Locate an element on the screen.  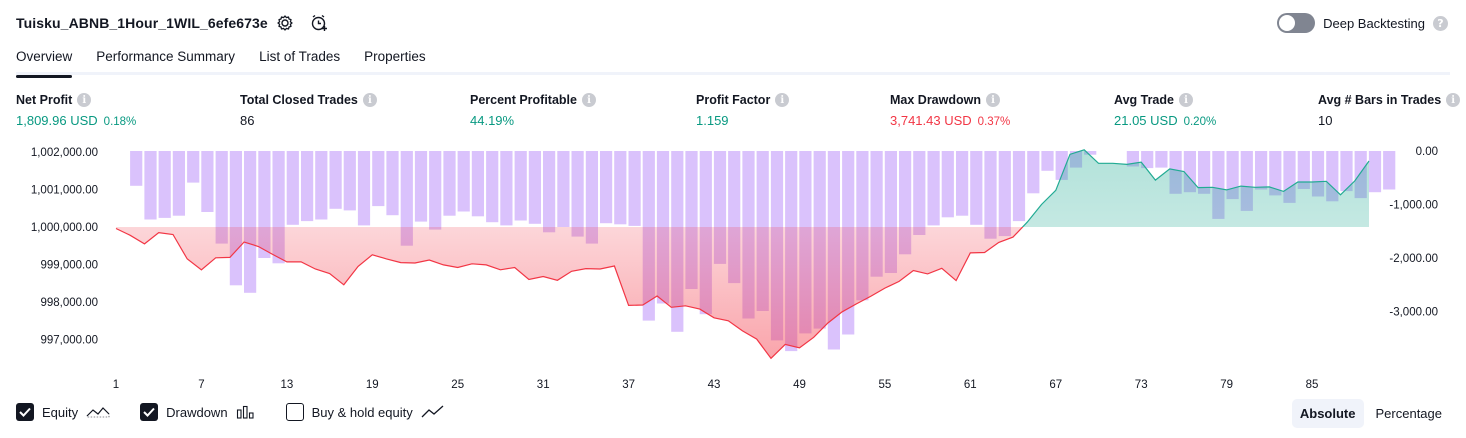
stat-label: Max Drawdown is located at coordinates (935, 100).